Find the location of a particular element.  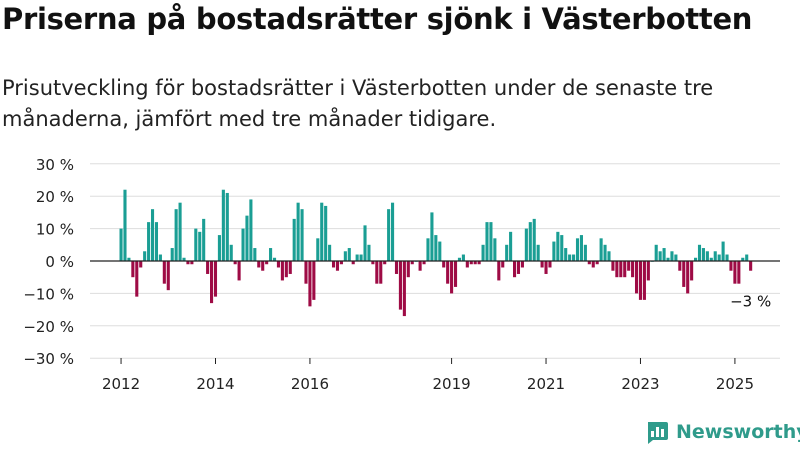

last-value-label: −3 % is located at coordinates (750, 302).